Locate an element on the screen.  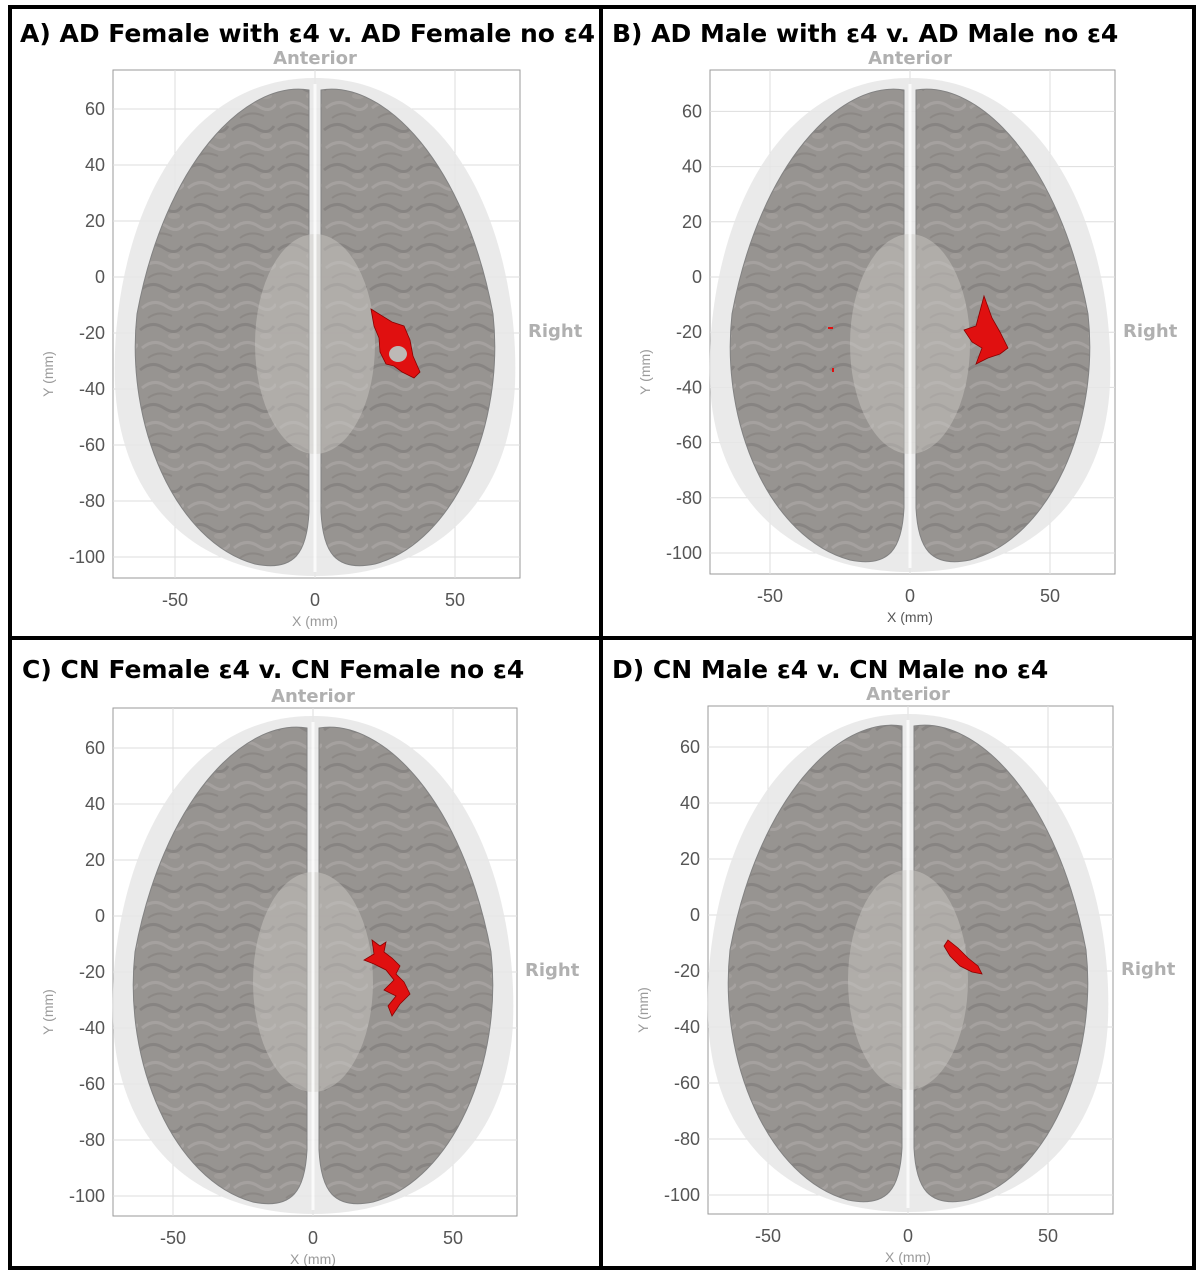
region-gap is located at coordinates (398, 354).